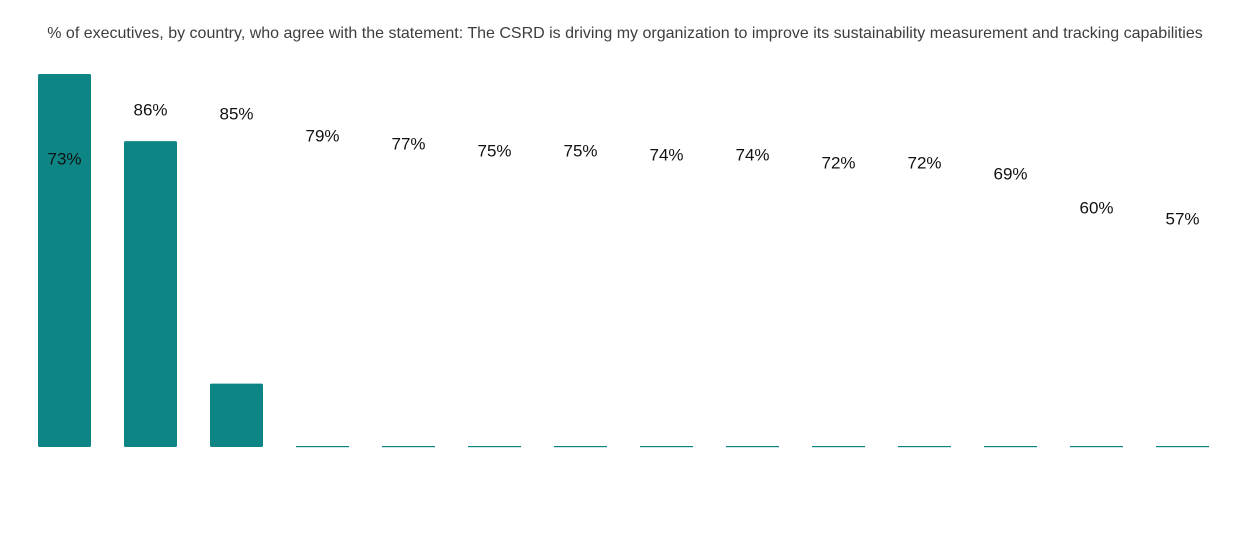 This screenshot has height=548, width=1250. What do you see at coordinates (494, 150) in the screenshot?
I see `data-label-6: 75%` at bounding box center [494, 150].